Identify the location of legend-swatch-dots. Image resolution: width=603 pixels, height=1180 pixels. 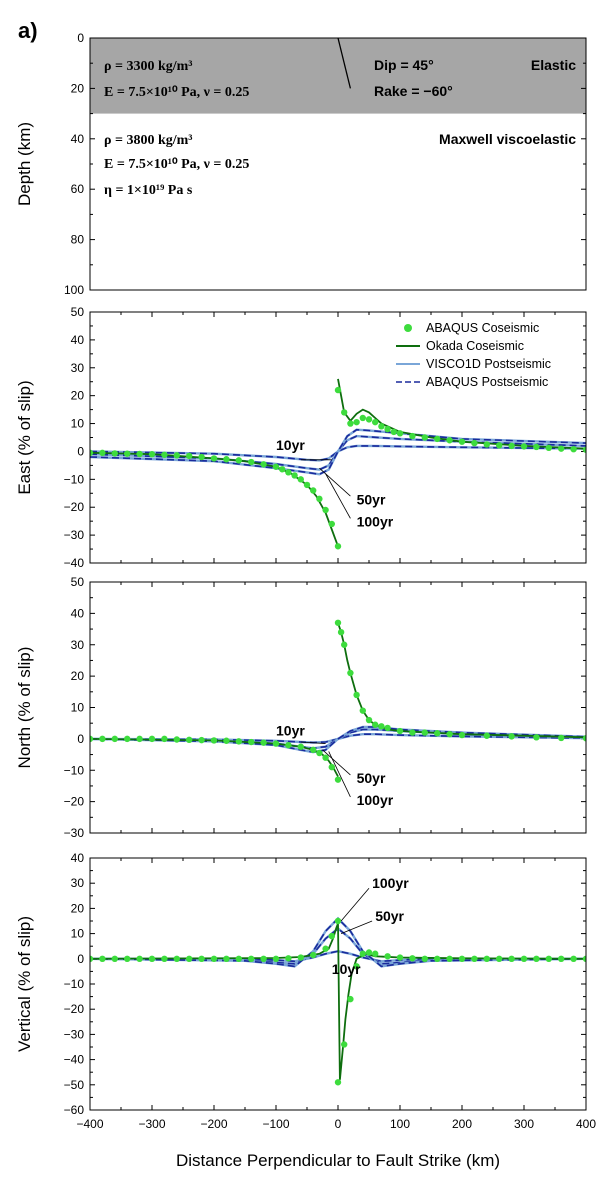
(408, 328).